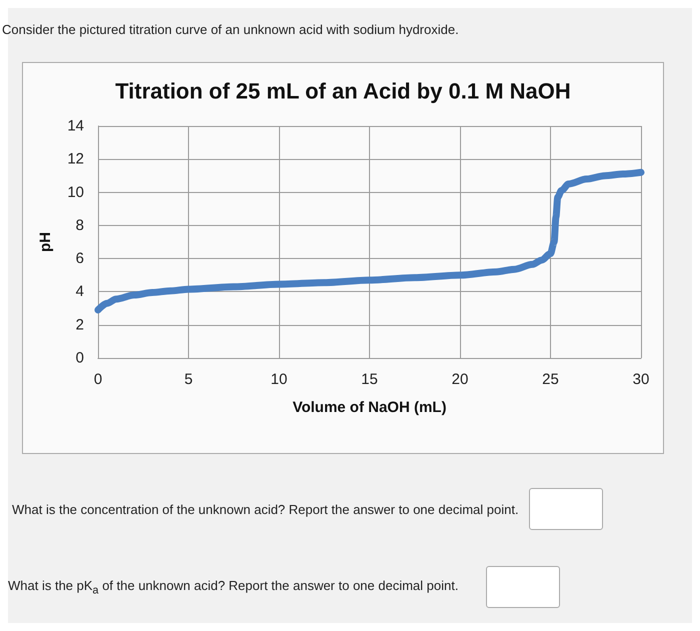 This screenshot has width=700, height=631. I want to click on y-tick-label: 2, so click(80, 325).